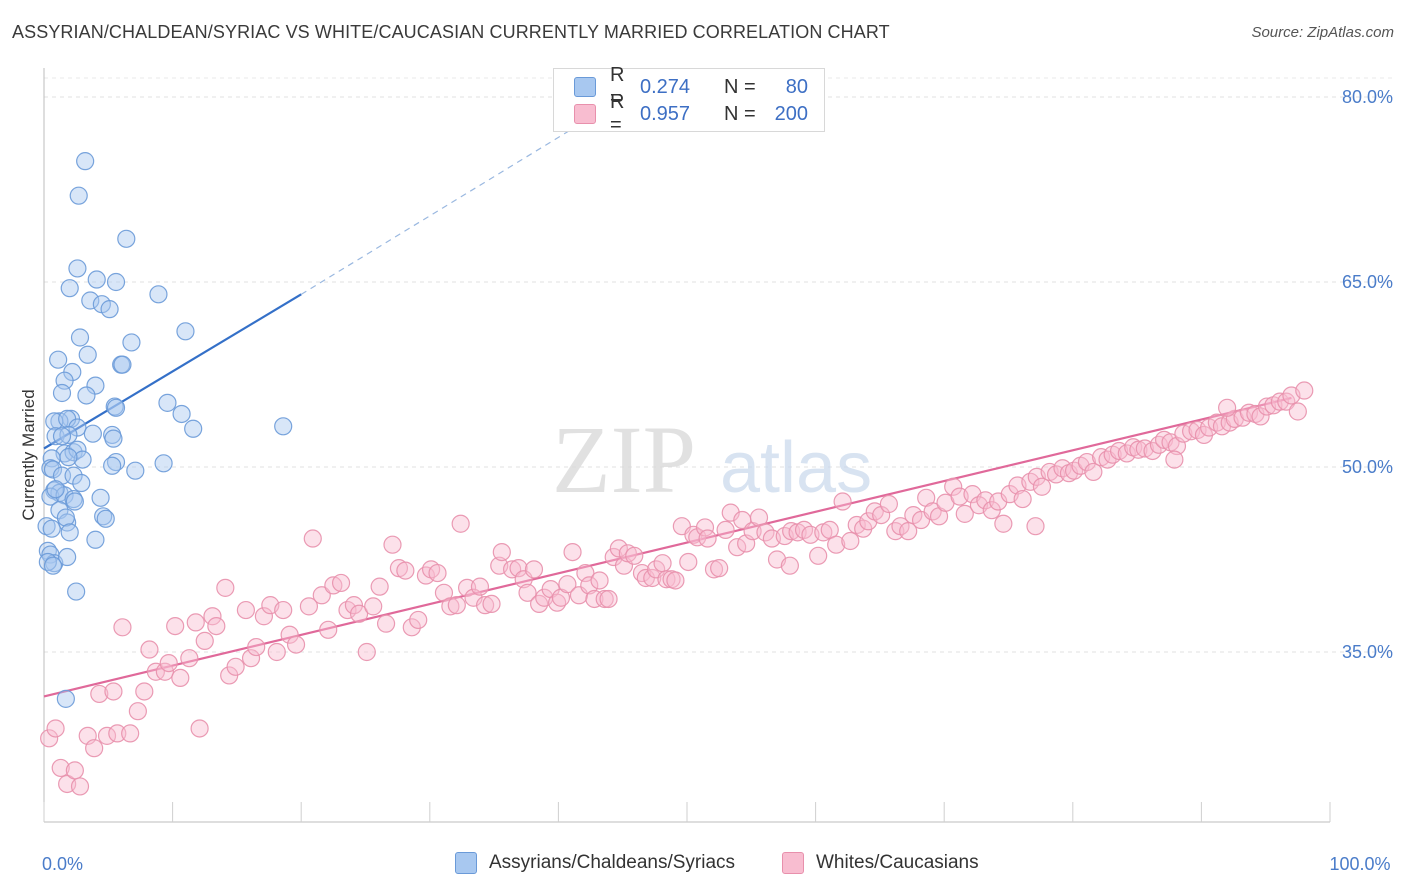  Describe the element at coordinates (624, 459) in the screenshot. I see `watermark-zip: ZIP` at that location.